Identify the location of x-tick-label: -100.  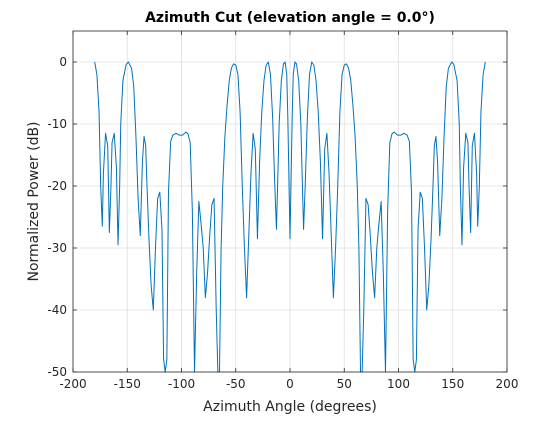
(181, 384).